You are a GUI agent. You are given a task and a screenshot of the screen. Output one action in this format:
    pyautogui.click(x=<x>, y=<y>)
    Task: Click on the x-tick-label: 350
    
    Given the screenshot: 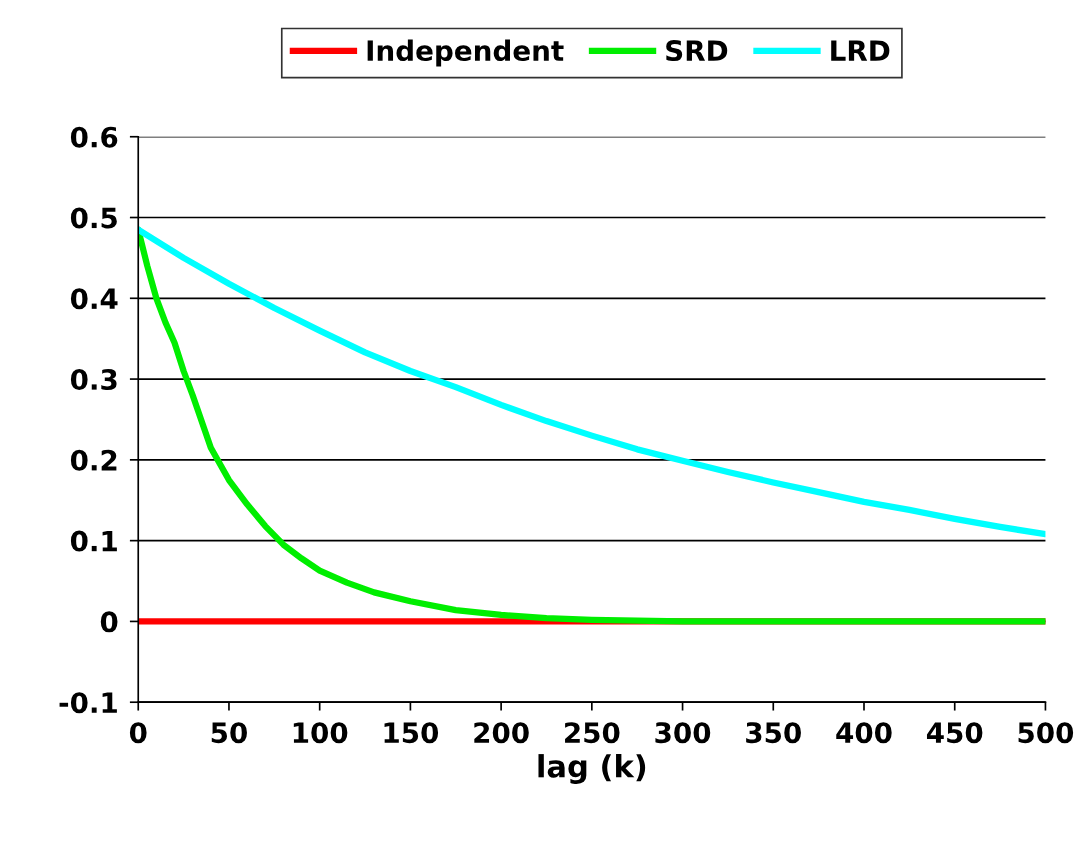 What is the action you would take?
    pyautogui.click(x=773, y=733)
    